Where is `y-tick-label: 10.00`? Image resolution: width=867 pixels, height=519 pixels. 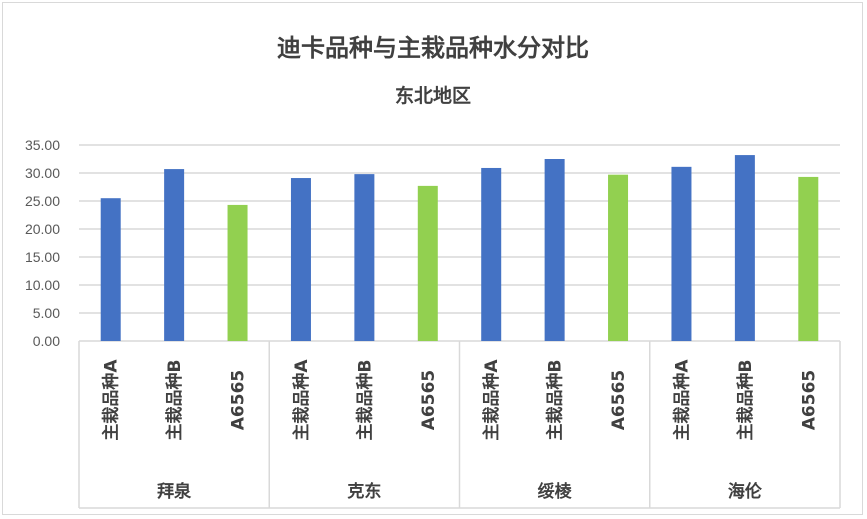 y-tick-label: 10.00 is located at coordinates (42, 285).